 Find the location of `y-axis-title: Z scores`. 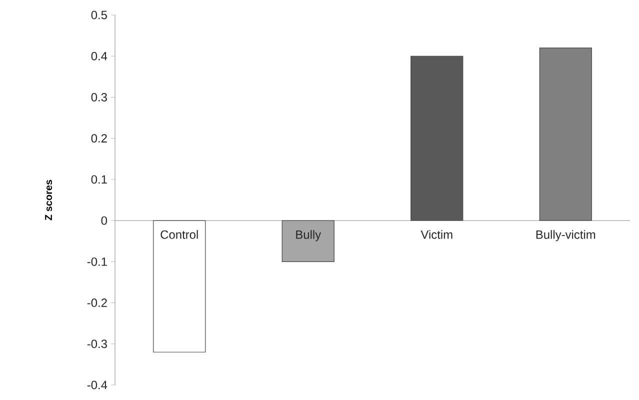

y-axis-title: Z scores is located at coordinates (48, 200).